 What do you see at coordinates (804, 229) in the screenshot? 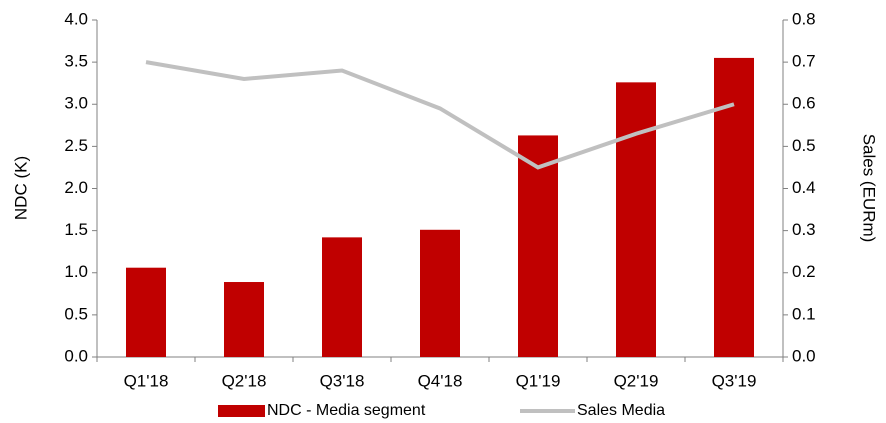
I see `y2-tick-label: 0.3` at bounding box center [804, 229].